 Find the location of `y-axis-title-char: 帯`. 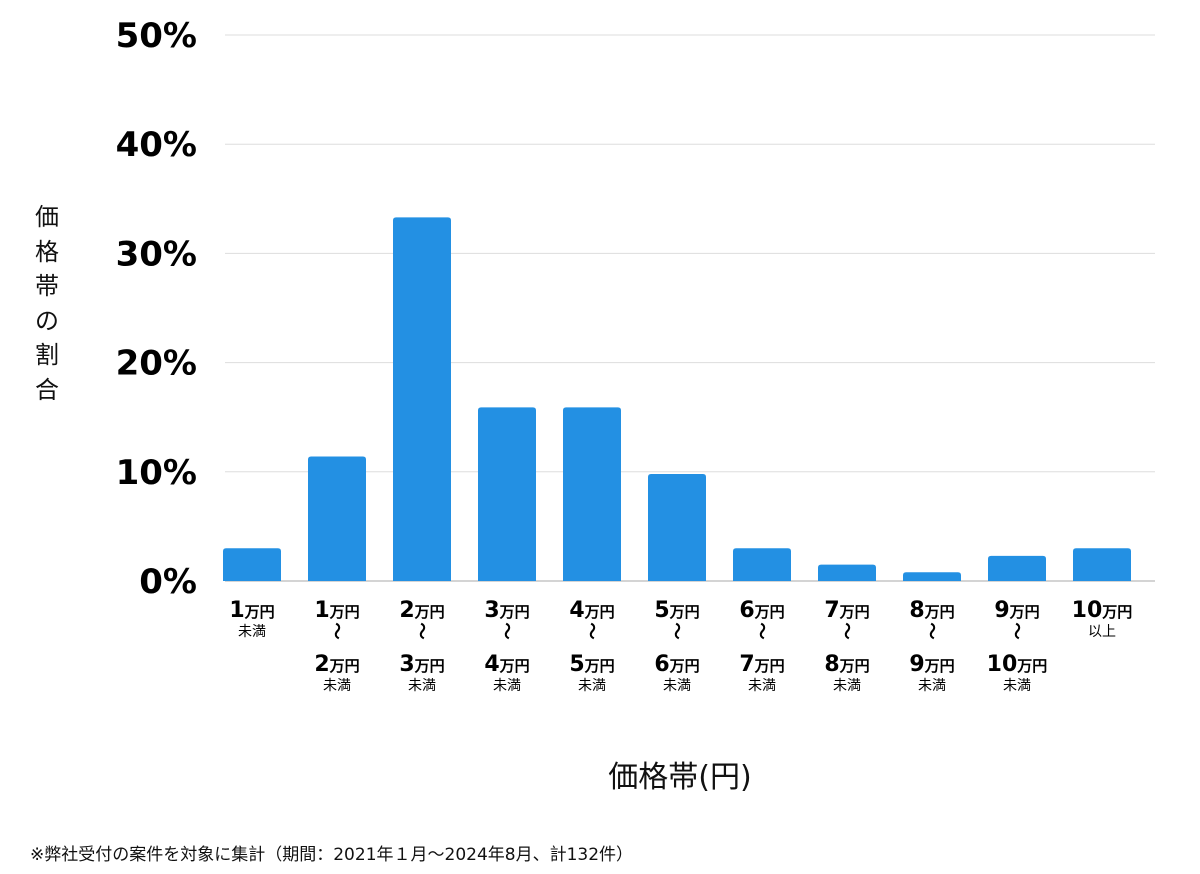

y-axis-title-char: 帯 is located at coordinates (47, 286).